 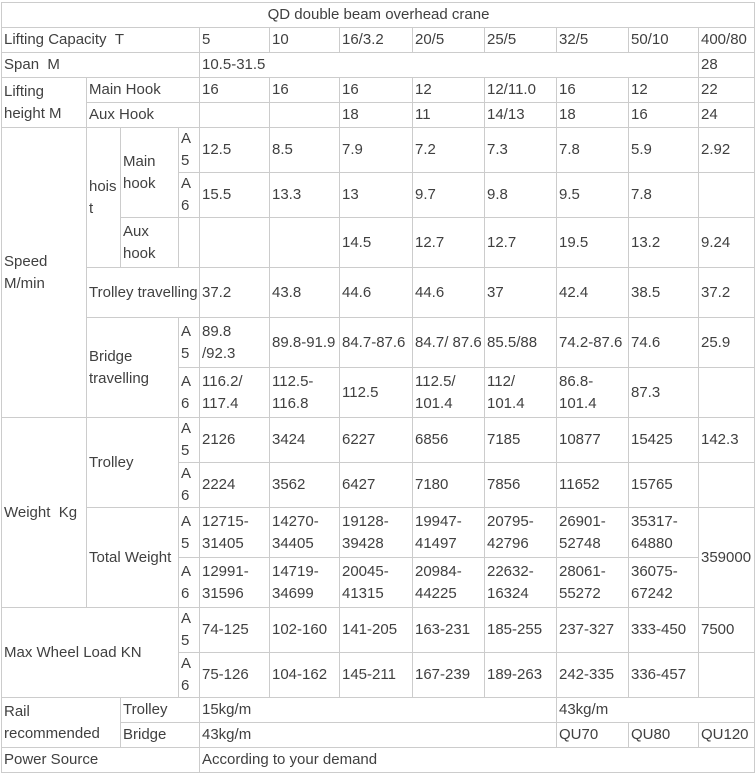 What do you see at coordinates (132, 557) in the screenshot?
I see `label-total-weight: Total Weight` at bounding box center [132, 557].